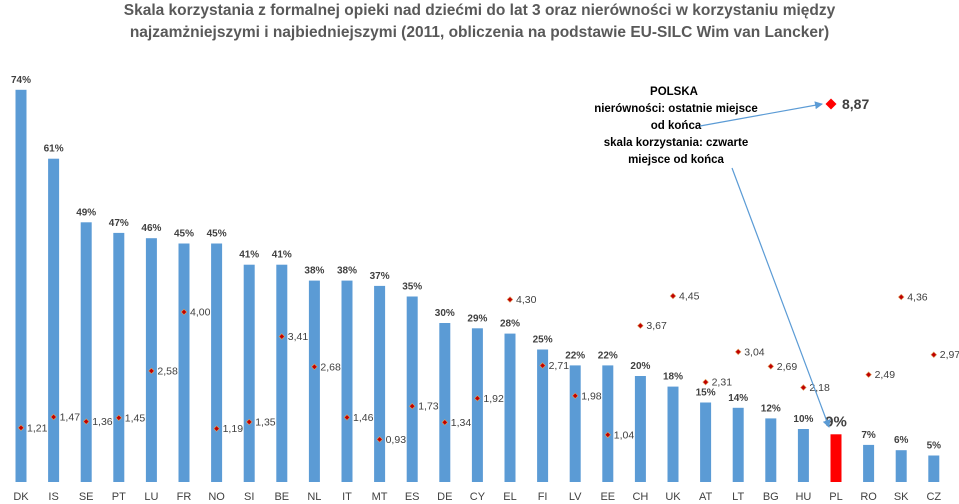 Image resolution: width=959 pixels, height=504 pixels. I want to click on category-label-no: NO, so click(216, 497).